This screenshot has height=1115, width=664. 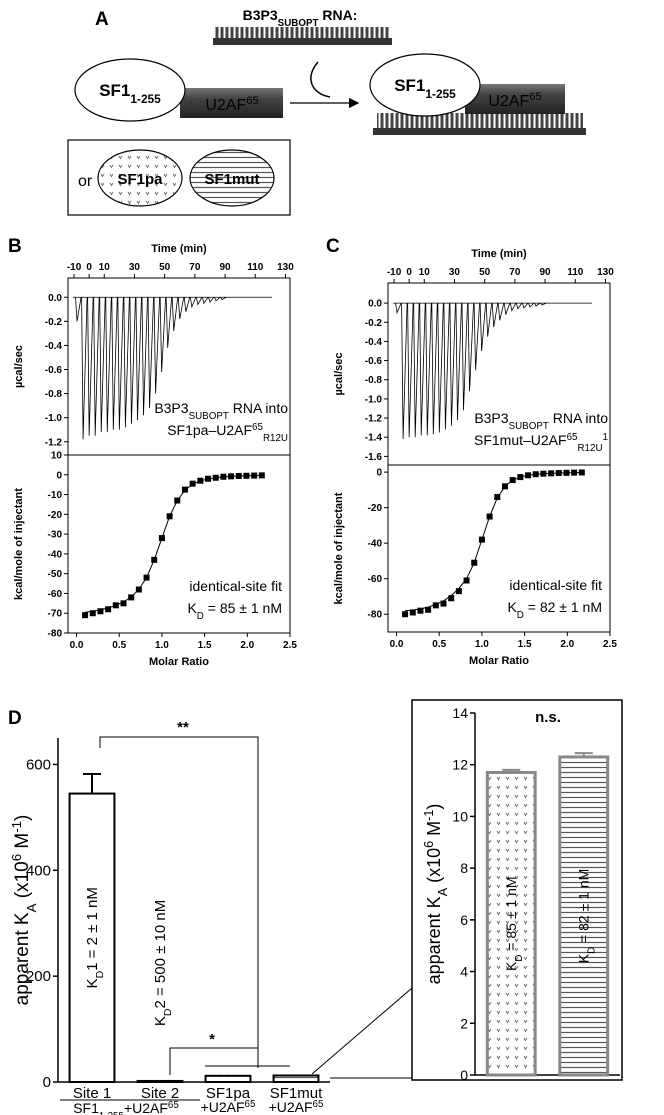 I want to click on annotation: KD = 82 ± 1 nM, so click(x=554, y=610).